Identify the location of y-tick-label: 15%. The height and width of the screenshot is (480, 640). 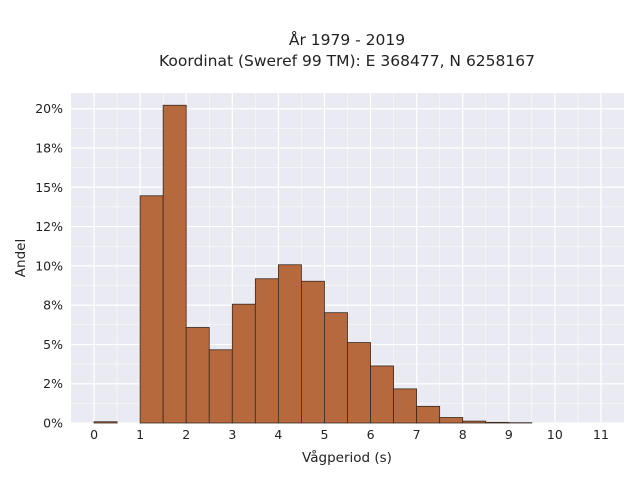
(49, 187).